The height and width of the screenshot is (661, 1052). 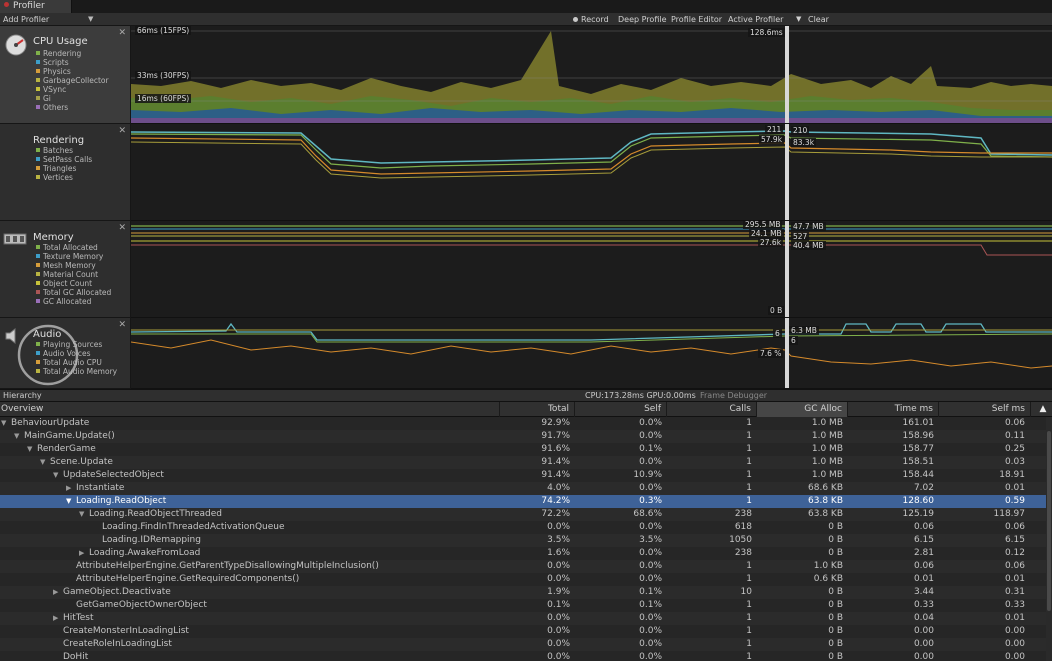 What do you see at coordinates (250, 631) in the screenshot?
I see `row-name-cell: CreateMonsterInLoadingList` at bounding box center [250, 631].